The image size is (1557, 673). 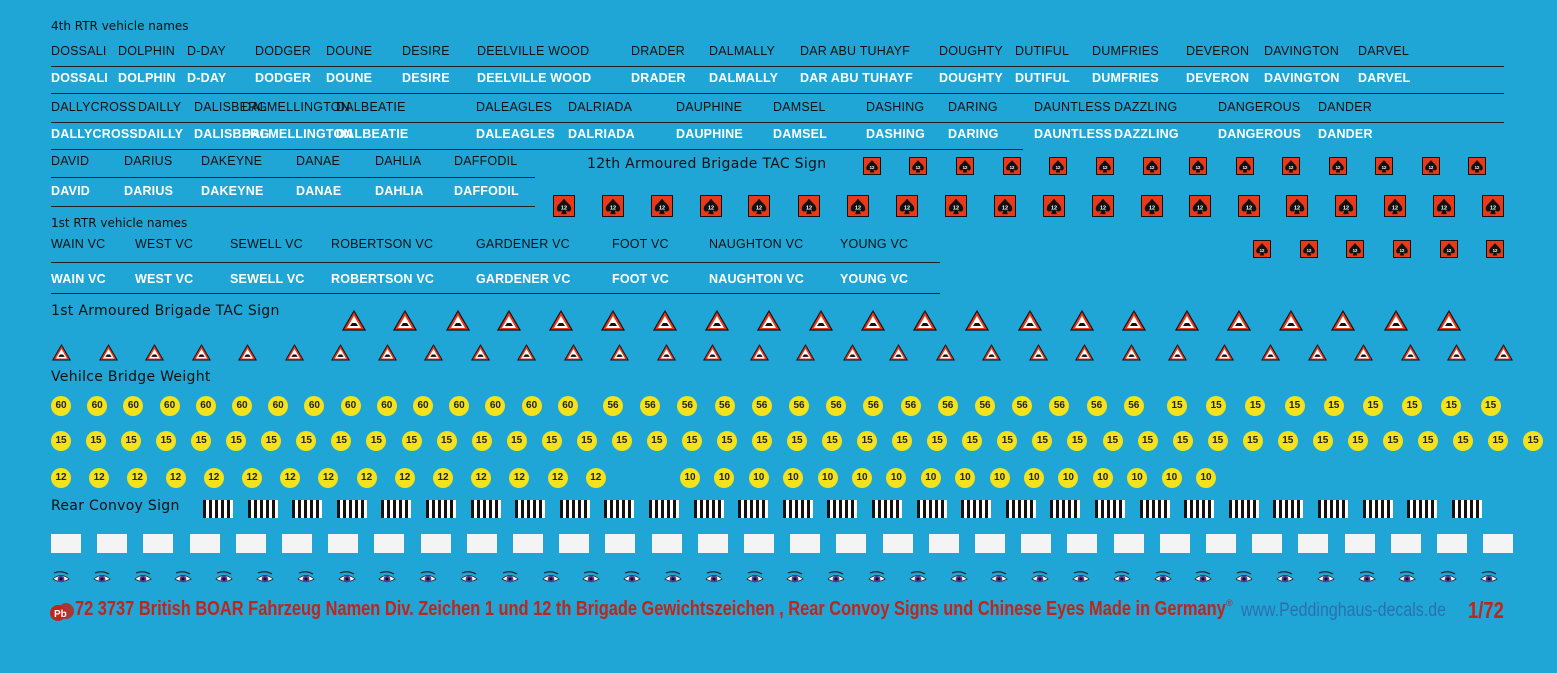 What do you see at coordinates (600, 107) in the screenshot?
I see `vehicle-name: DALRIADA` at bounding box center [600, 107].